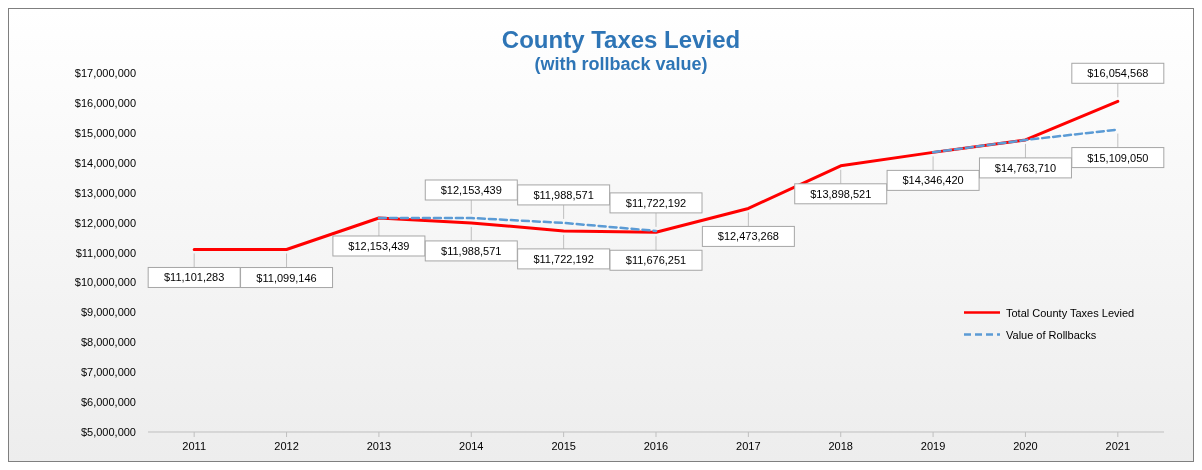  What do you see at coordinates (108, 402) in the screenshot?
I see `y-tick-label: $6,000,000` at bounding box center [108, 402].